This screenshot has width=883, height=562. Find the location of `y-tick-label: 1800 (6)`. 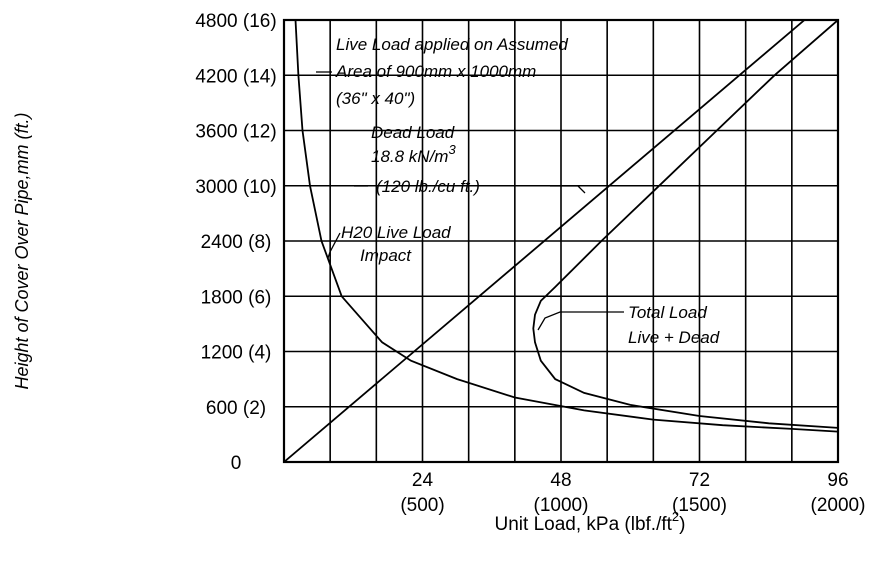

y-tick-label: 1800 (6) is located at coordinates (236, 297).